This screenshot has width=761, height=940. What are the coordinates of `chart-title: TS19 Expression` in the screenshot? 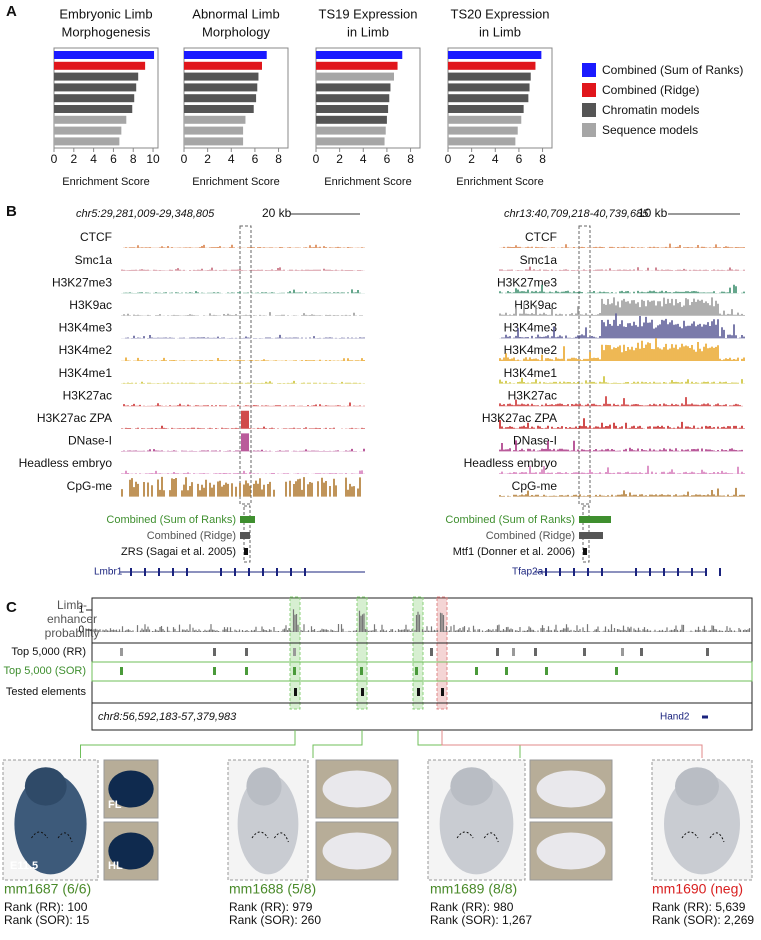 It's located at (368, 13).